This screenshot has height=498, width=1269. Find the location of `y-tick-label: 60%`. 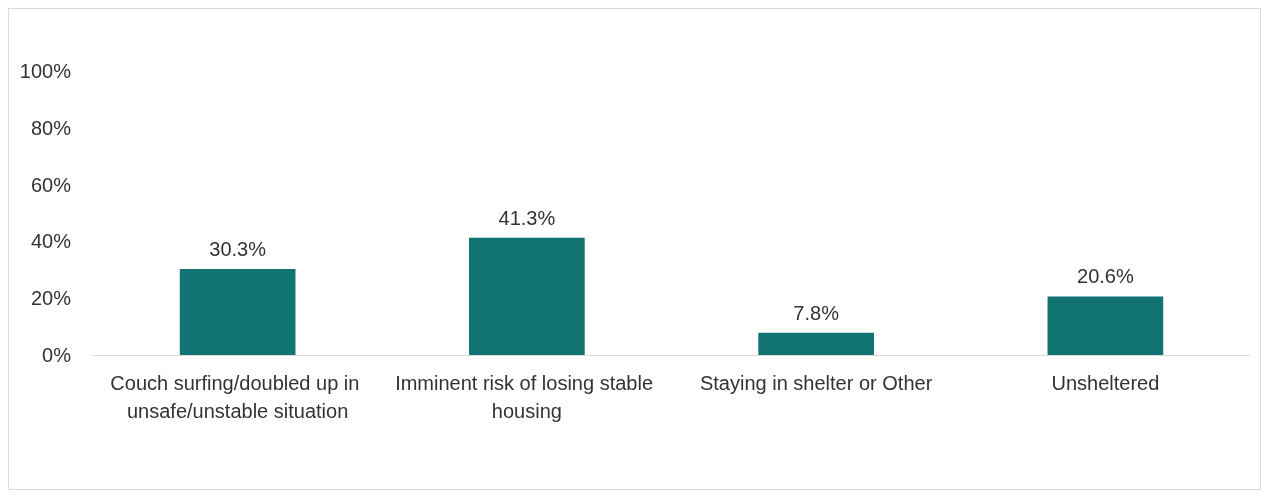

y-tick-label: 60% is located at coordinates (51, 184).